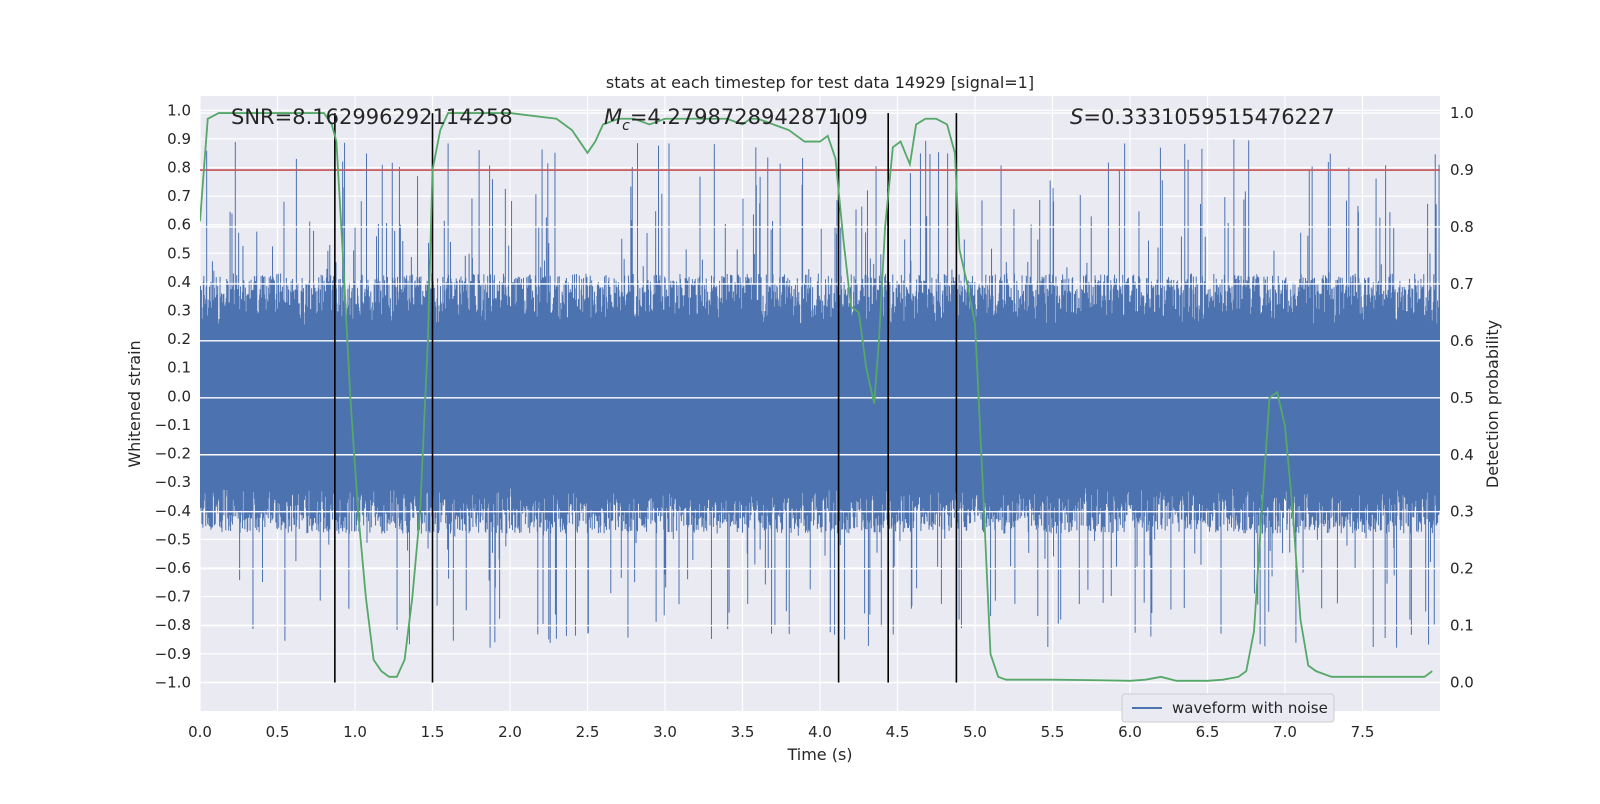  What do you see at coordinates (1492, 404) in the screenshot?
I see `y-right-axis-label: Detection probability` at bounding box center [1492, 404].